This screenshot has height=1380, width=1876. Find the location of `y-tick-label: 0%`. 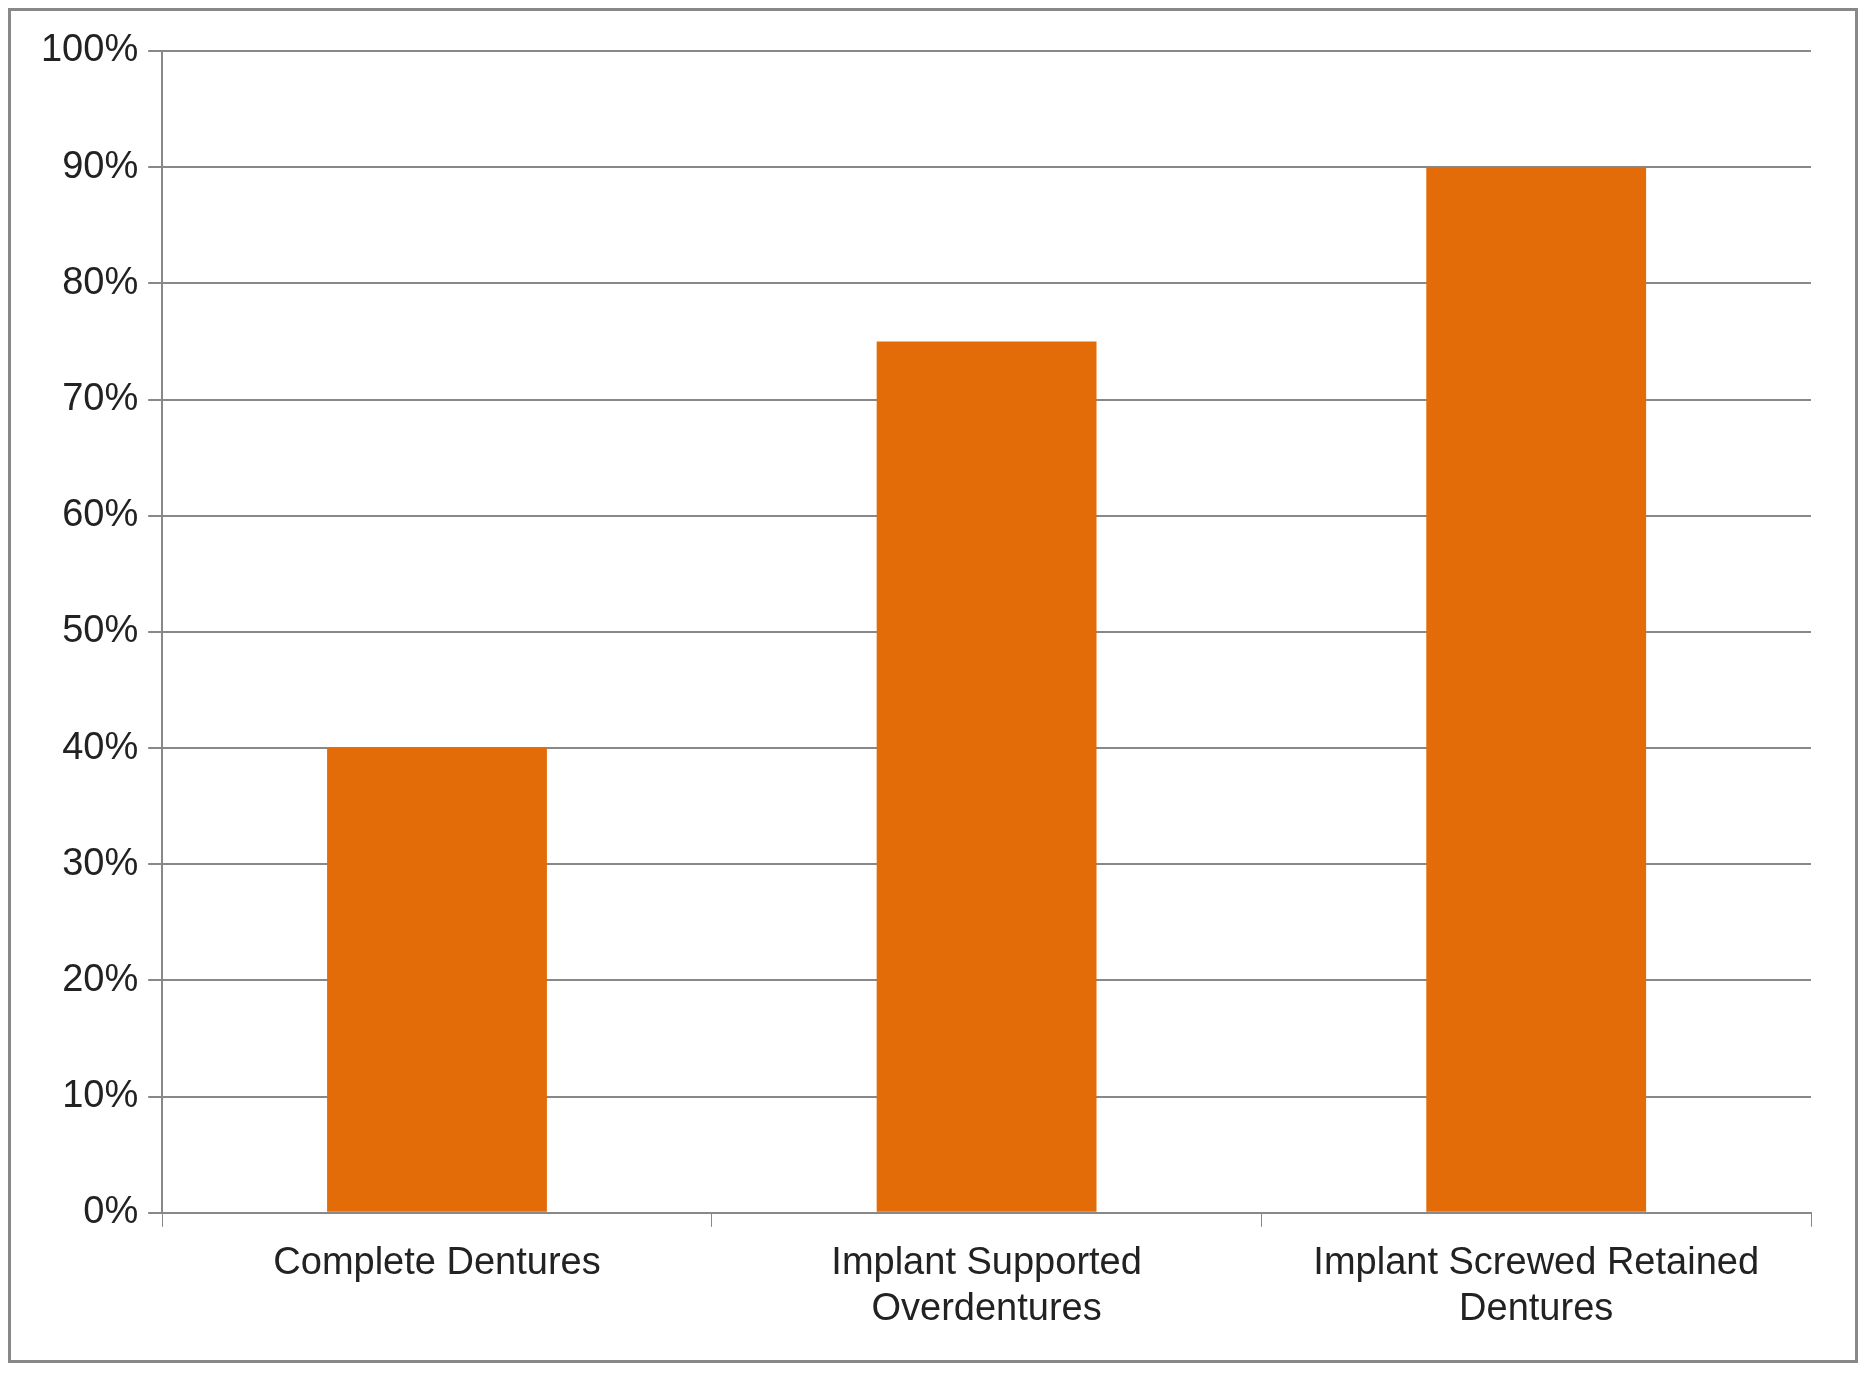

y-tick-label: 0% is located at coordinates (111, 1210).